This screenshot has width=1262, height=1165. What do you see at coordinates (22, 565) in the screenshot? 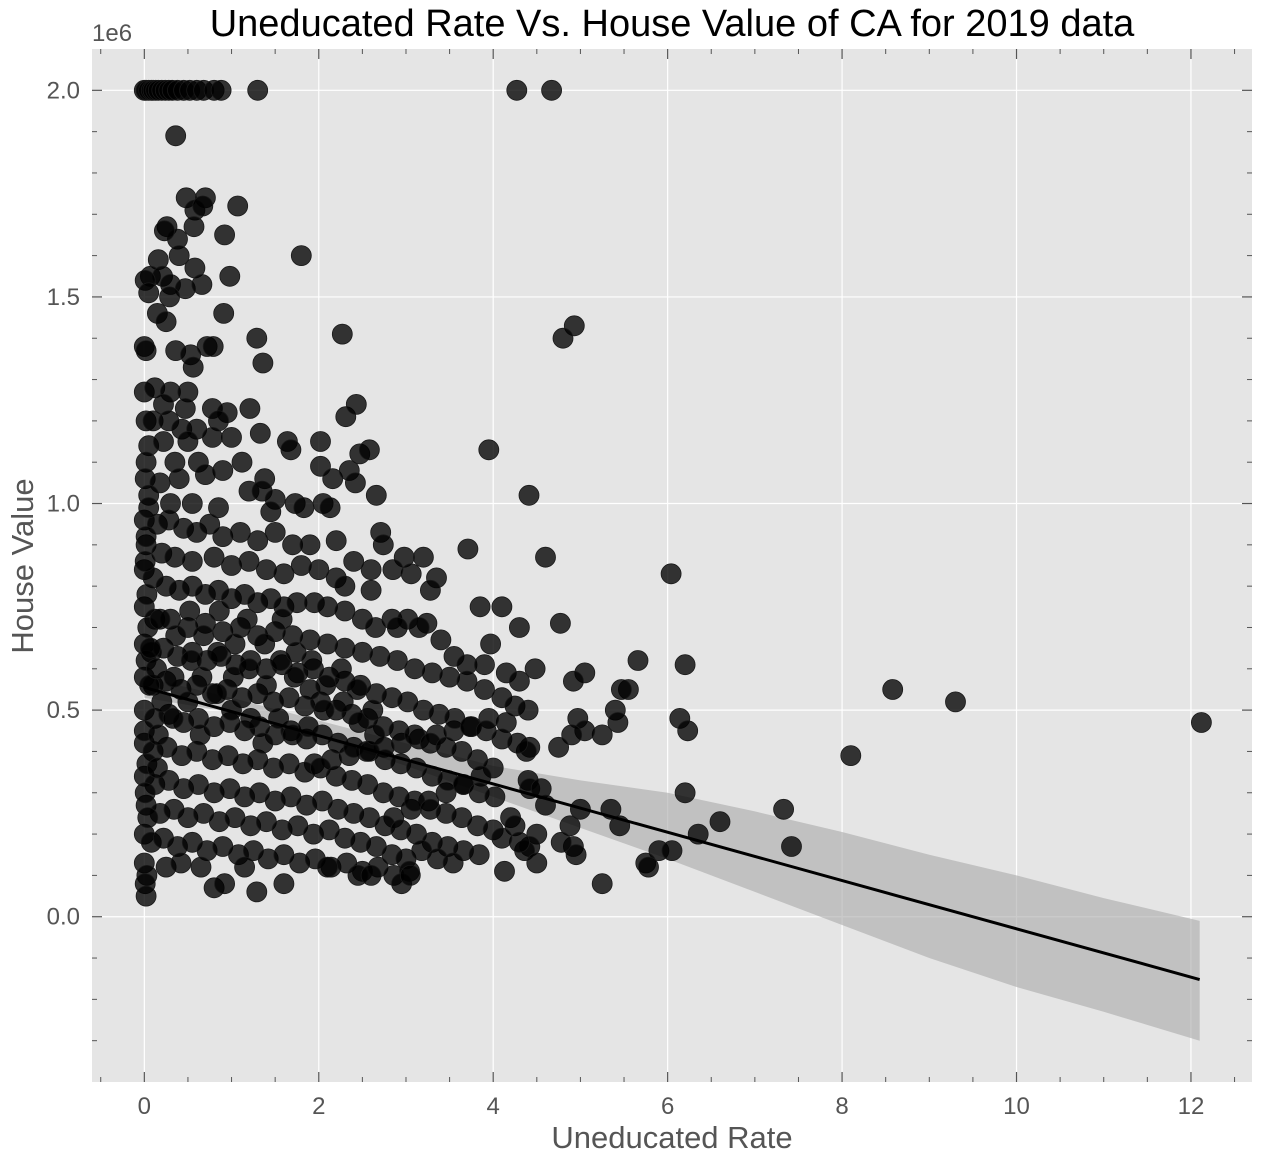
I see `y-axis-label: House Value` at bounding box center [22, 565].